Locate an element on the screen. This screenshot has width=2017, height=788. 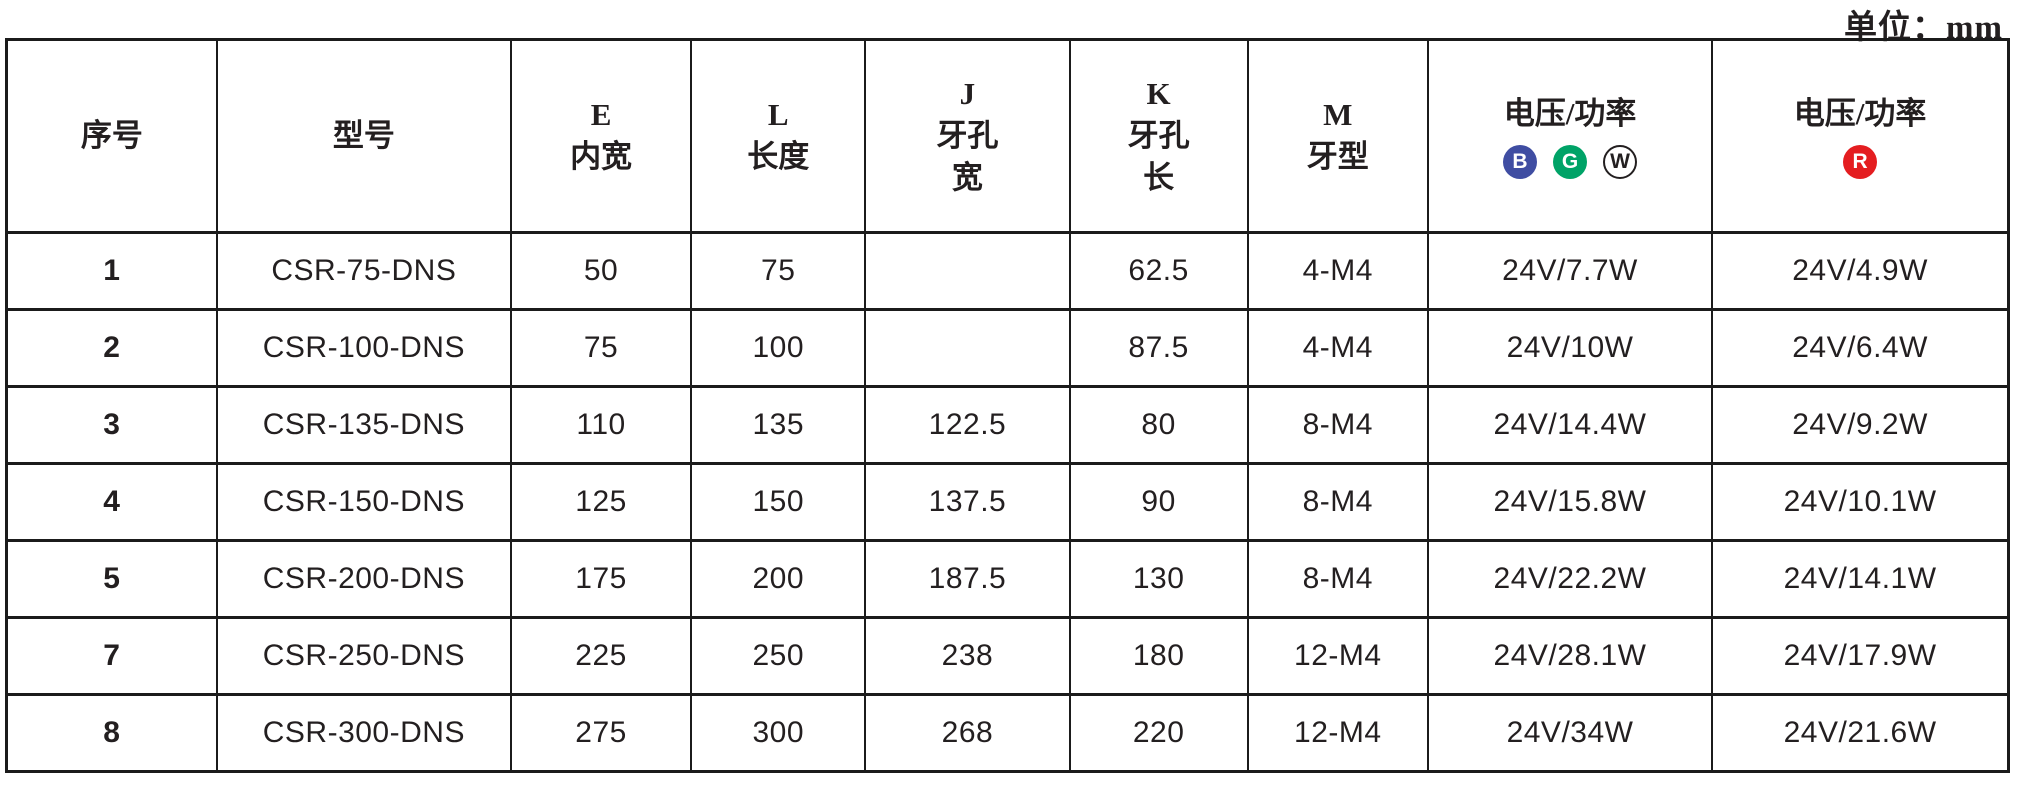
blue-color-badge-icon: B is located at coordinates (1520, 161).